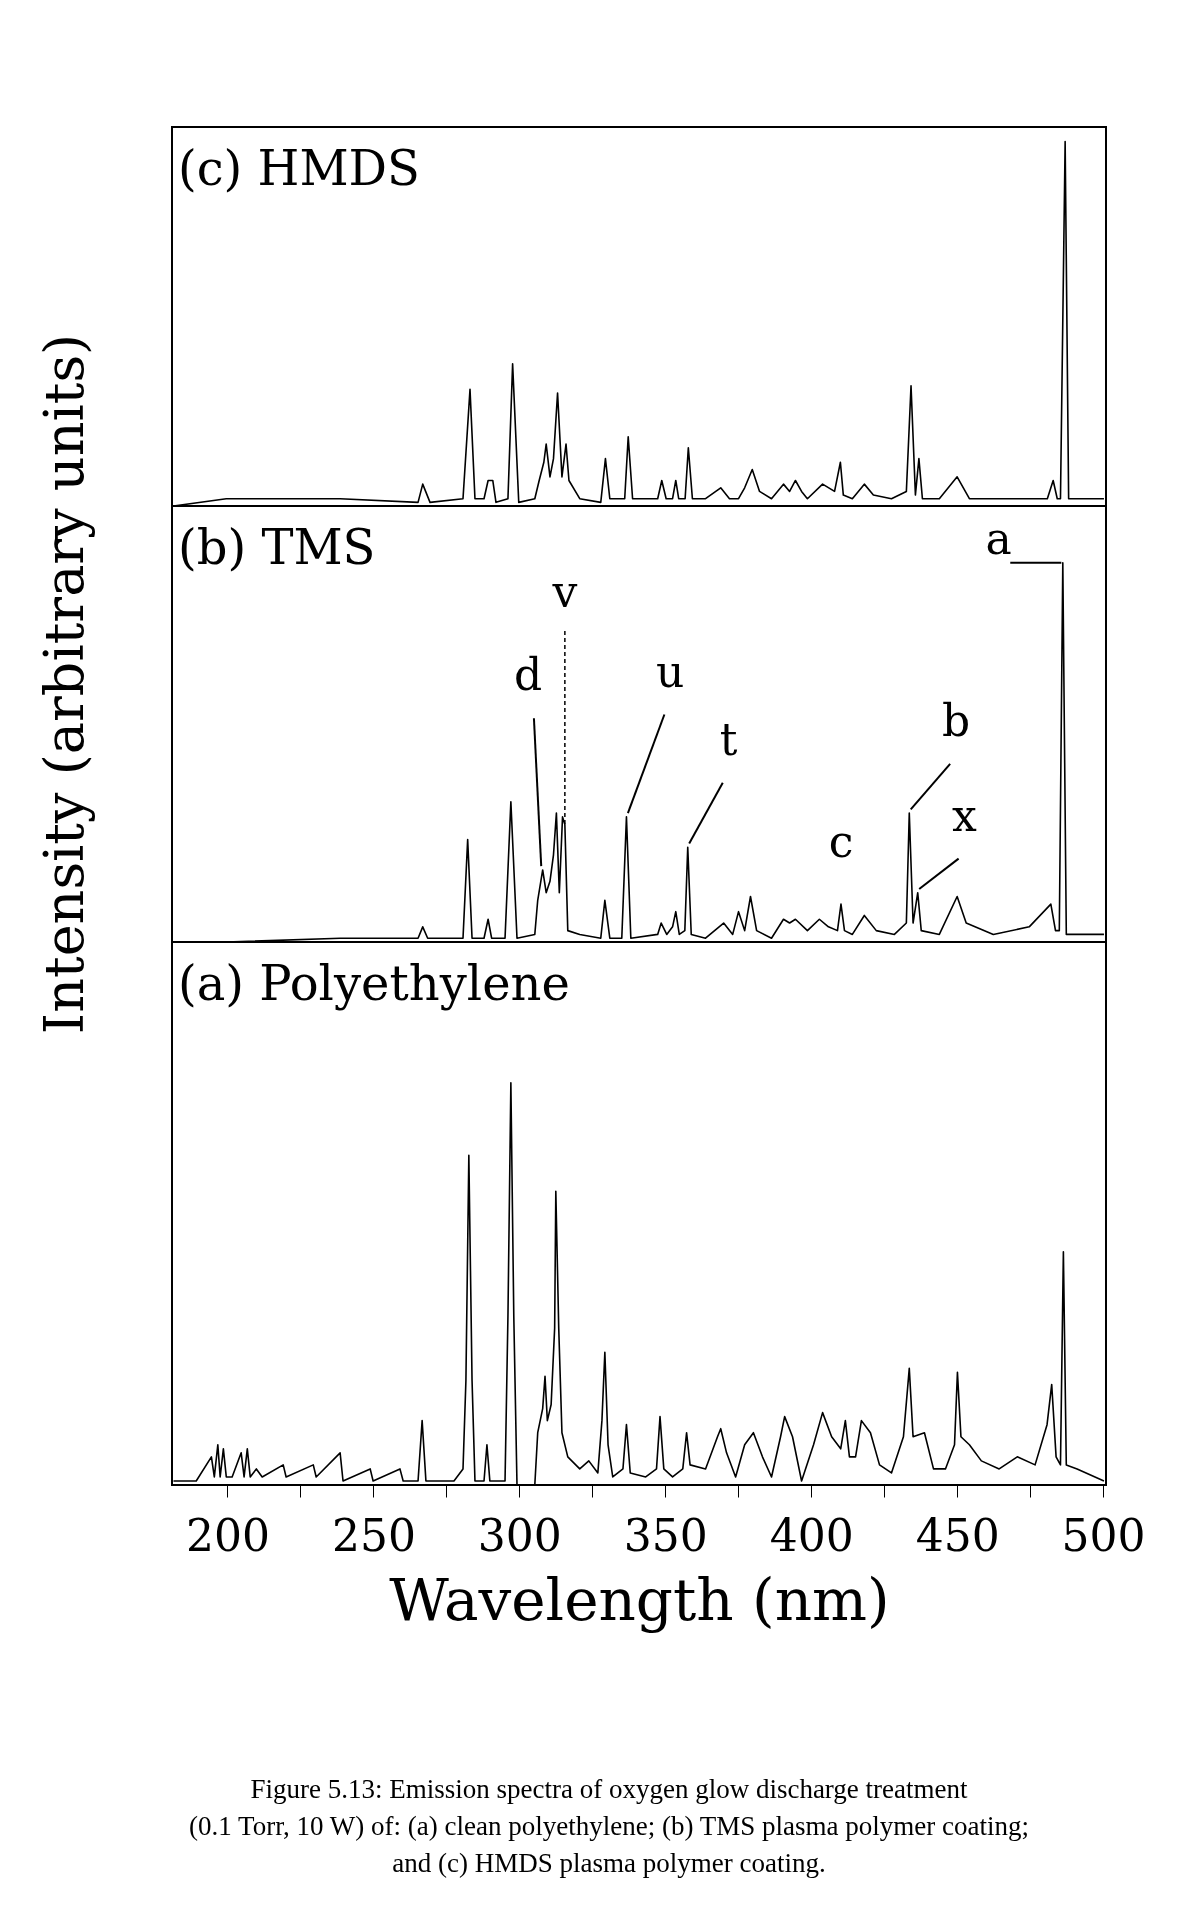 The height and width of the screenshot is (1914, 1195). I want to click on x-tick-label: 400, so click(811, 1535).